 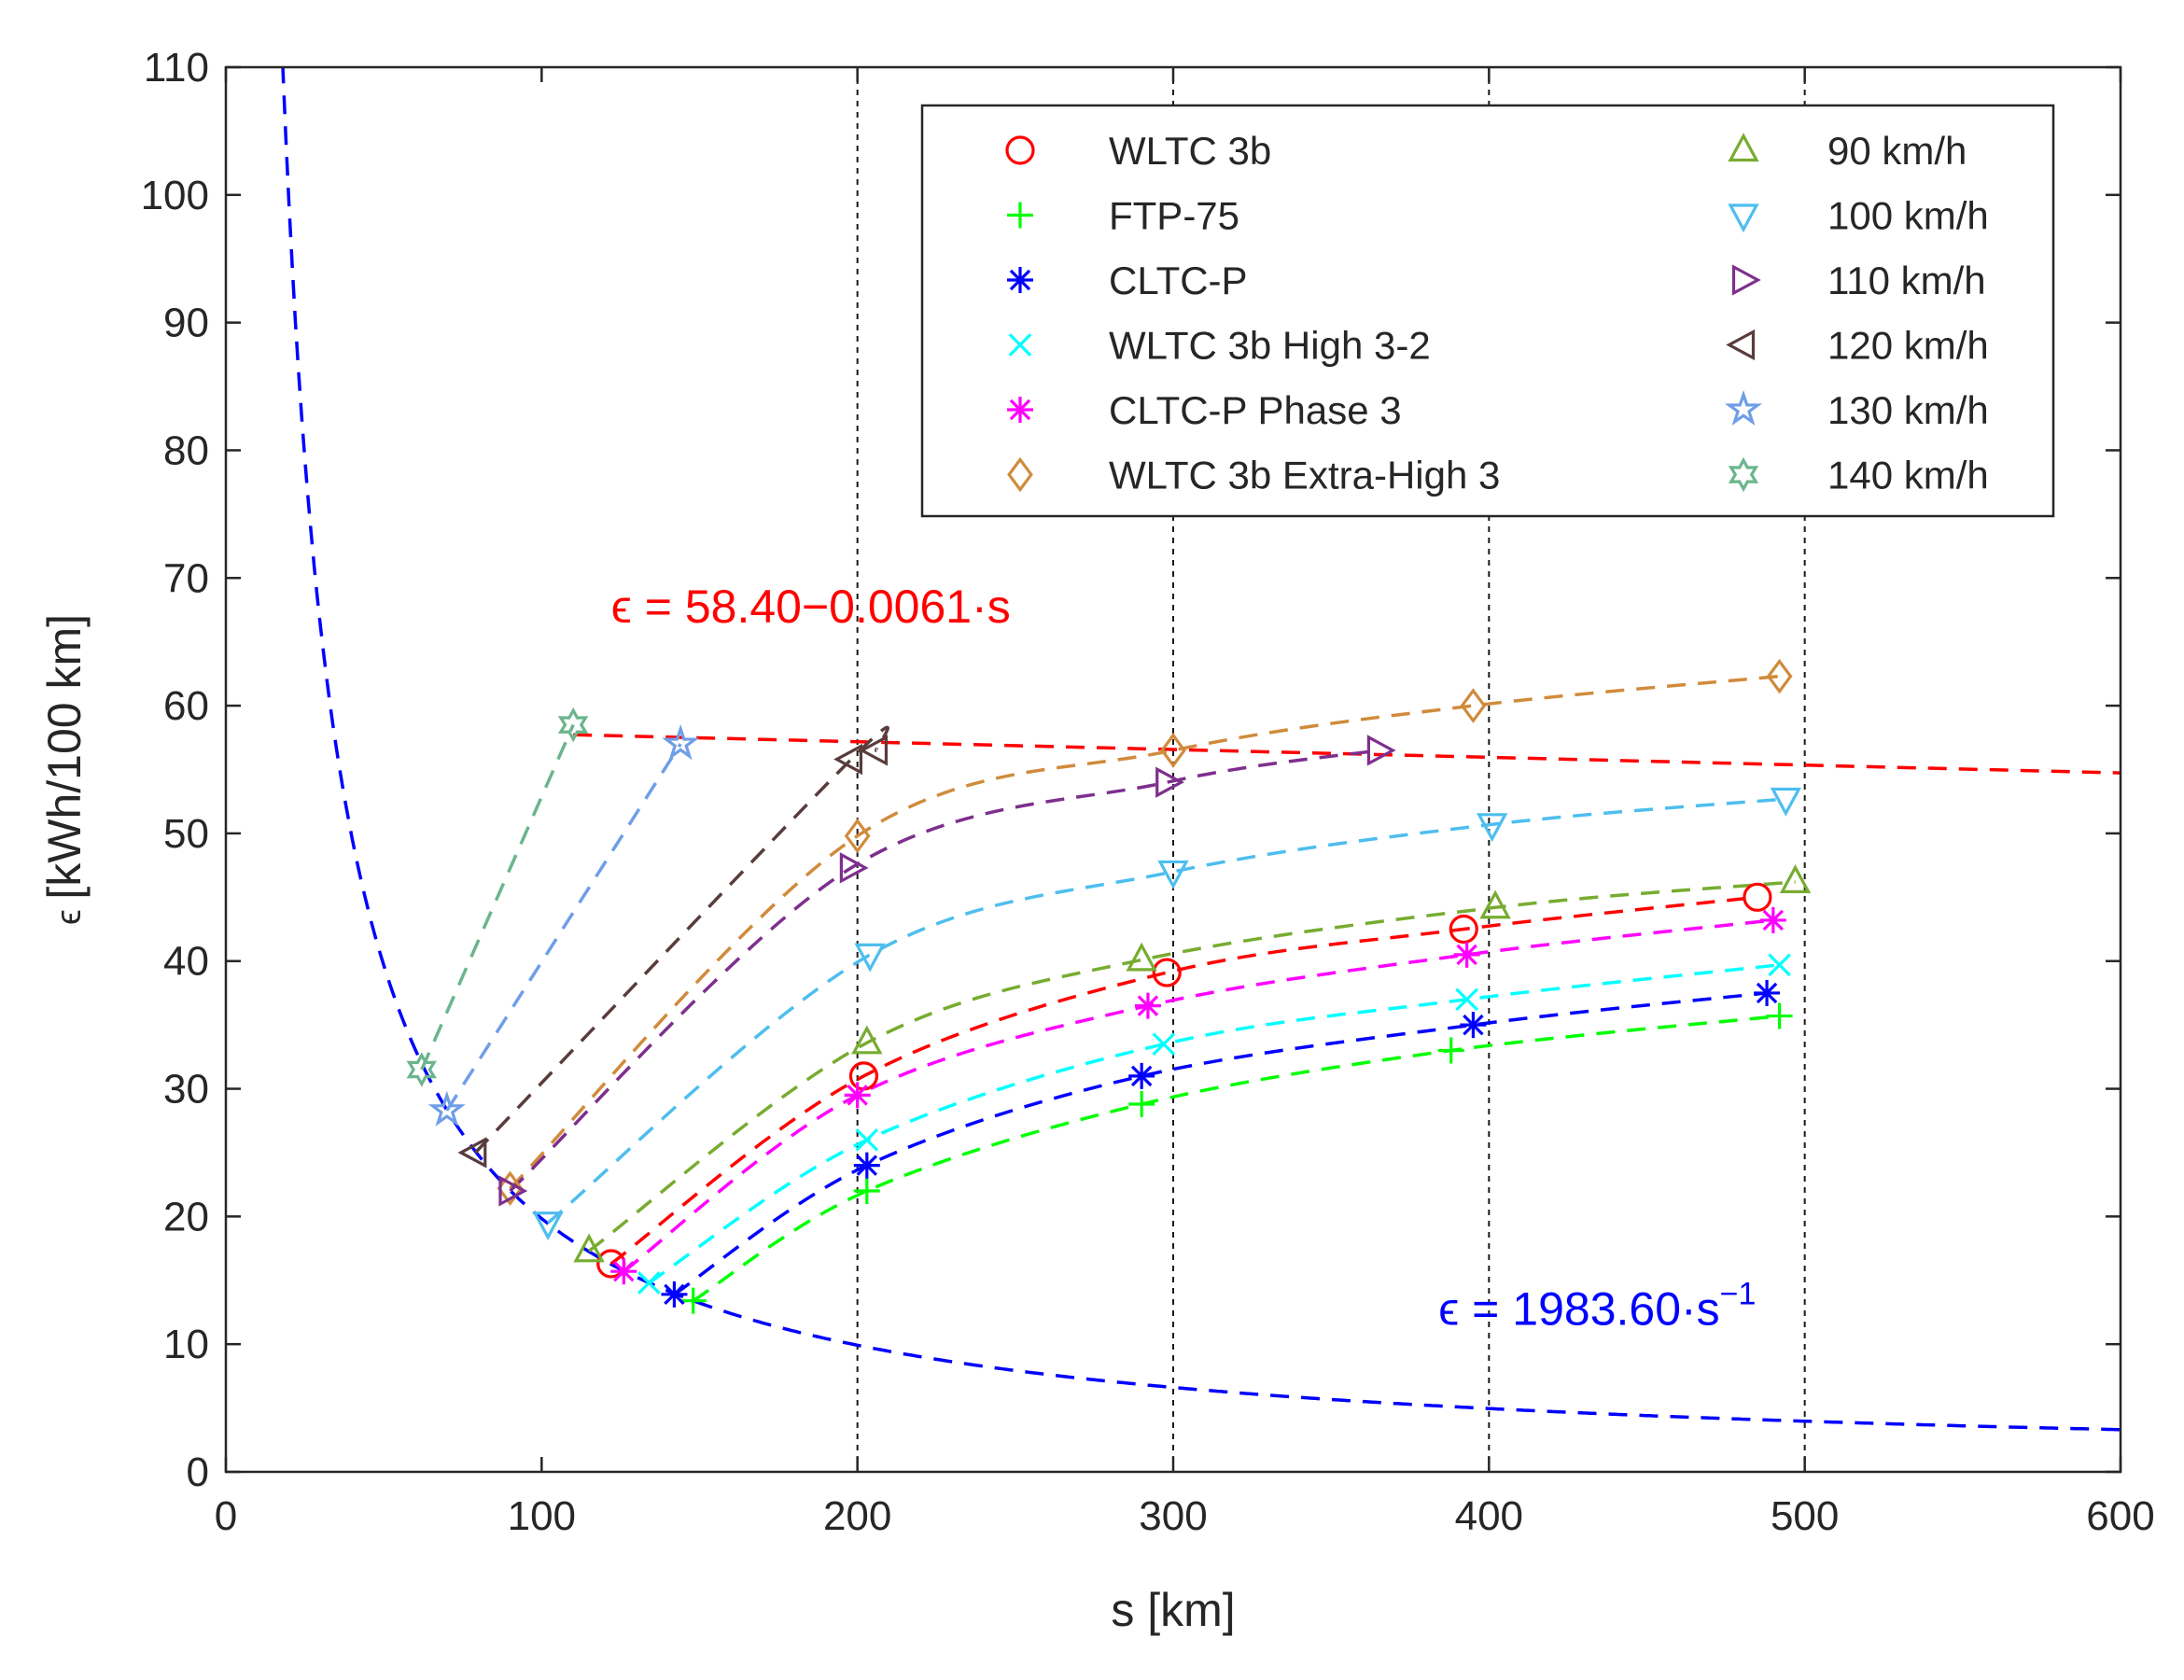 What do you see at coordinates (186, 450) in the screenshot?
I see `y-tick-label: 80` at bounding box center [186, 450].